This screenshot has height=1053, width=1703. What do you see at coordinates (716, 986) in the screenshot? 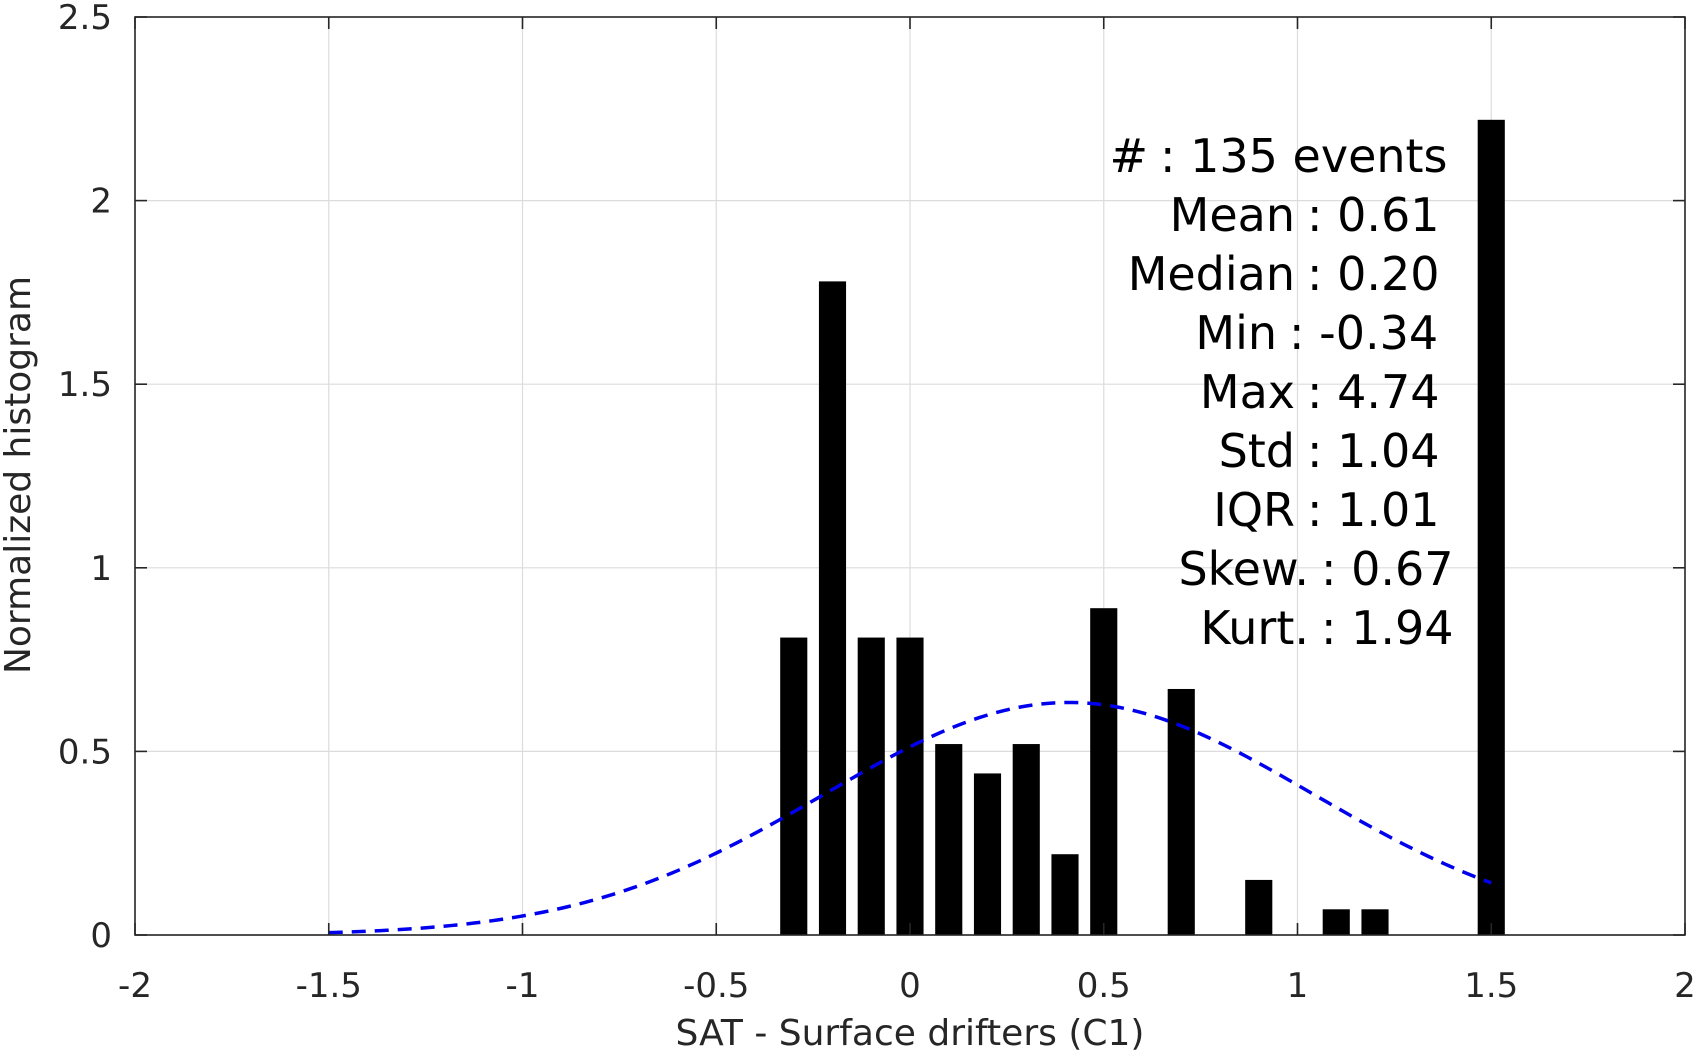
I see `x-tick-label-3: -0.5` at bounding box center [716, 986].